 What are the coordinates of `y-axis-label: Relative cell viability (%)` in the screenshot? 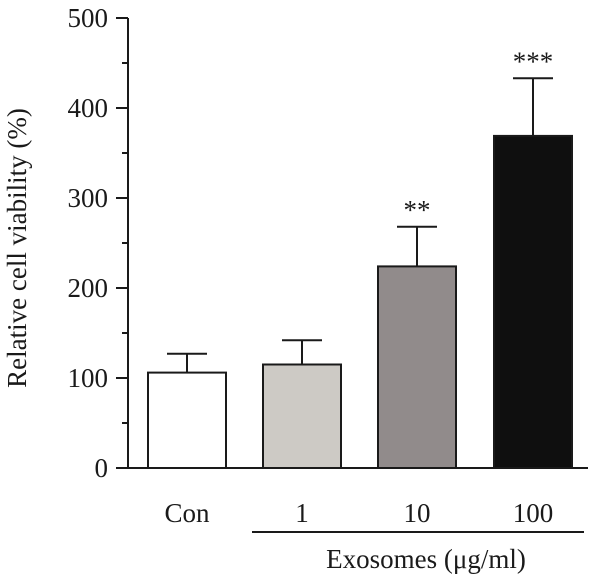 It's located at (17, 248).